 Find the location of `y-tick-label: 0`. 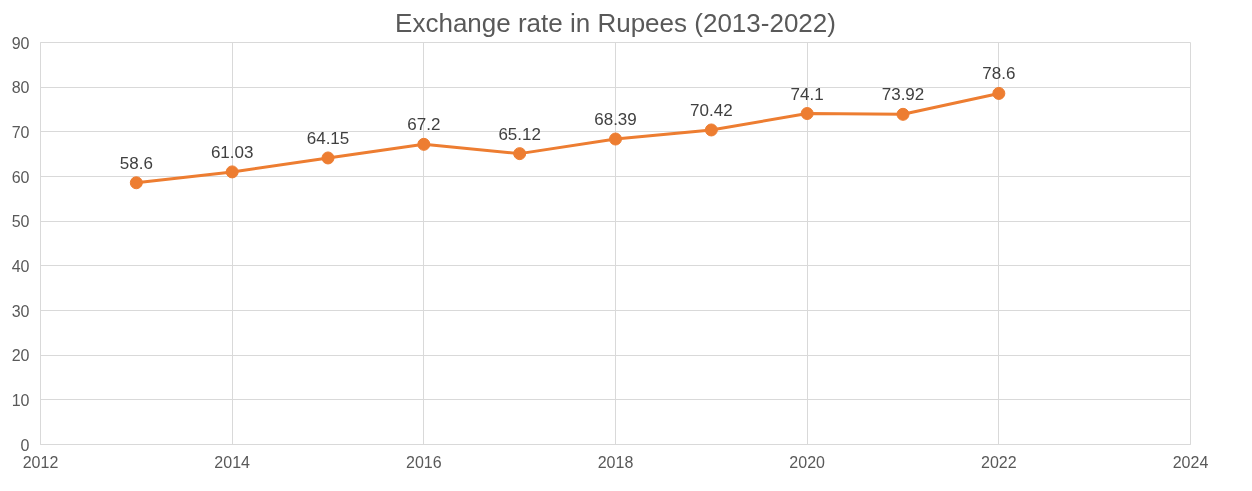

y-tick-label: 0 is located at coordinates (25, 445).